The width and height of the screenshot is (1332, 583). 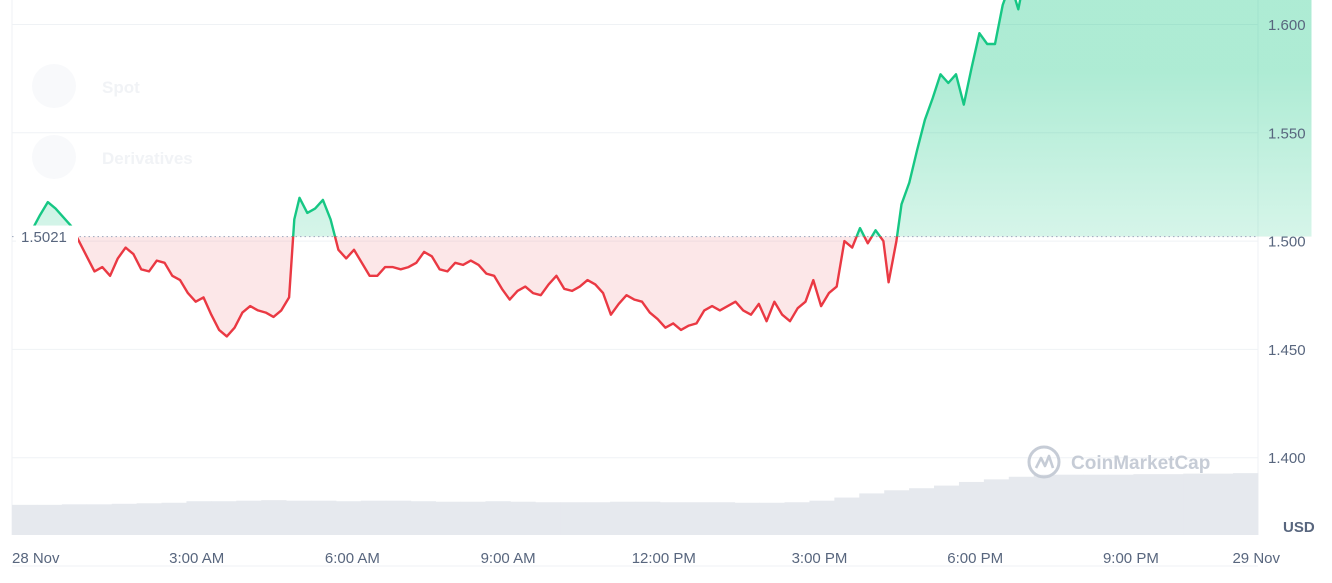 I want to click on legend-item-derivatives: Derivatives, so click(x=112, y=157).